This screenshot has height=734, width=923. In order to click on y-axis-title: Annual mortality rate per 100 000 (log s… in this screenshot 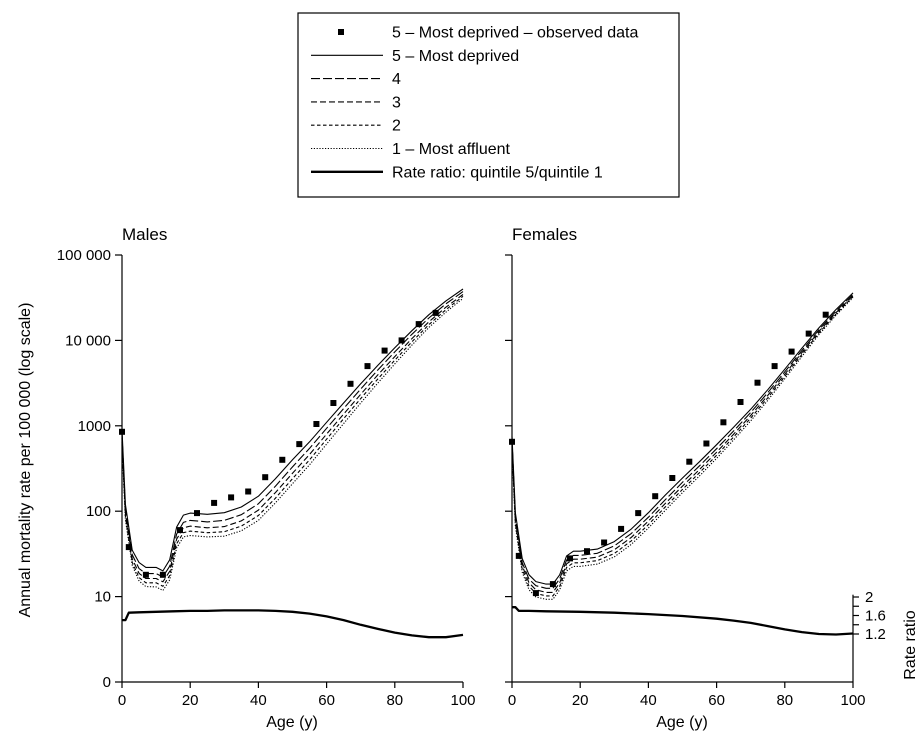, I will do `click(25, 460)`.